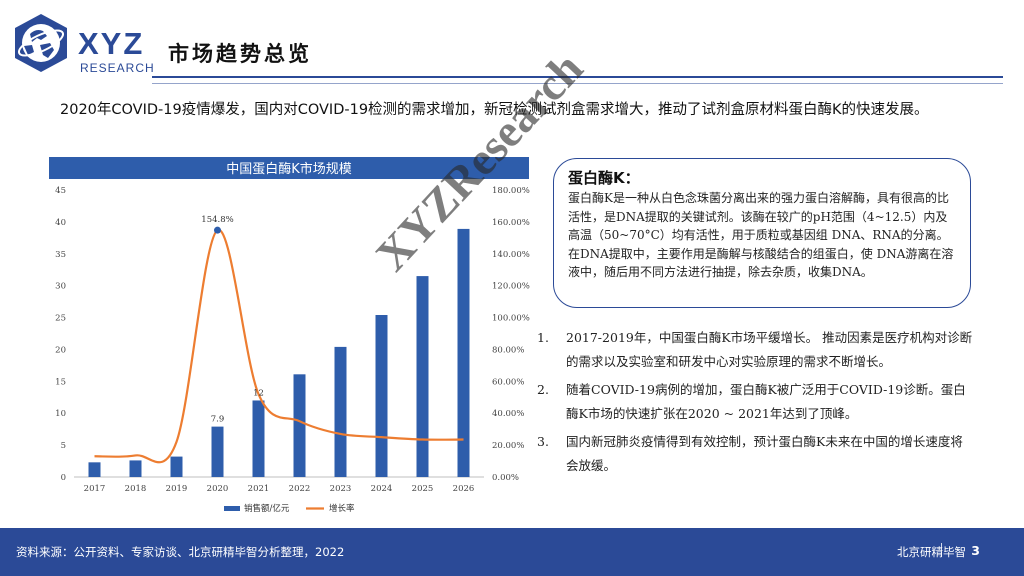  I want to click on x-tick-label: 2021, so click(259, 489).